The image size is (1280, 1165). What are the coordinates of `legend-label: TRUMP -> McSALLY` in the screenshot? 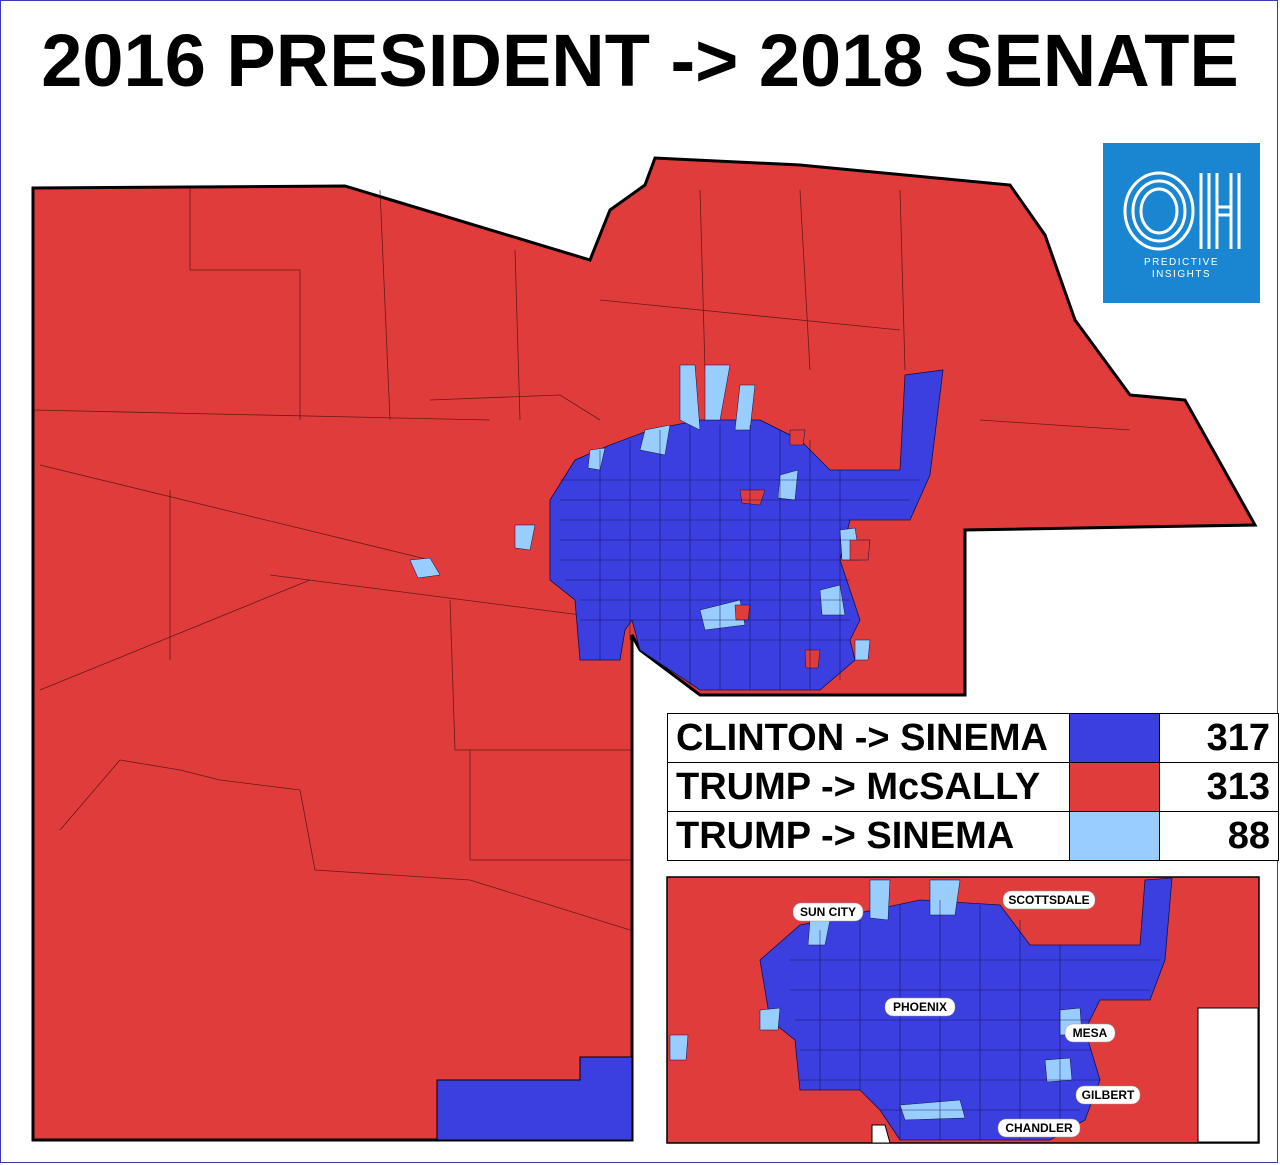 It's located at (868, 787).